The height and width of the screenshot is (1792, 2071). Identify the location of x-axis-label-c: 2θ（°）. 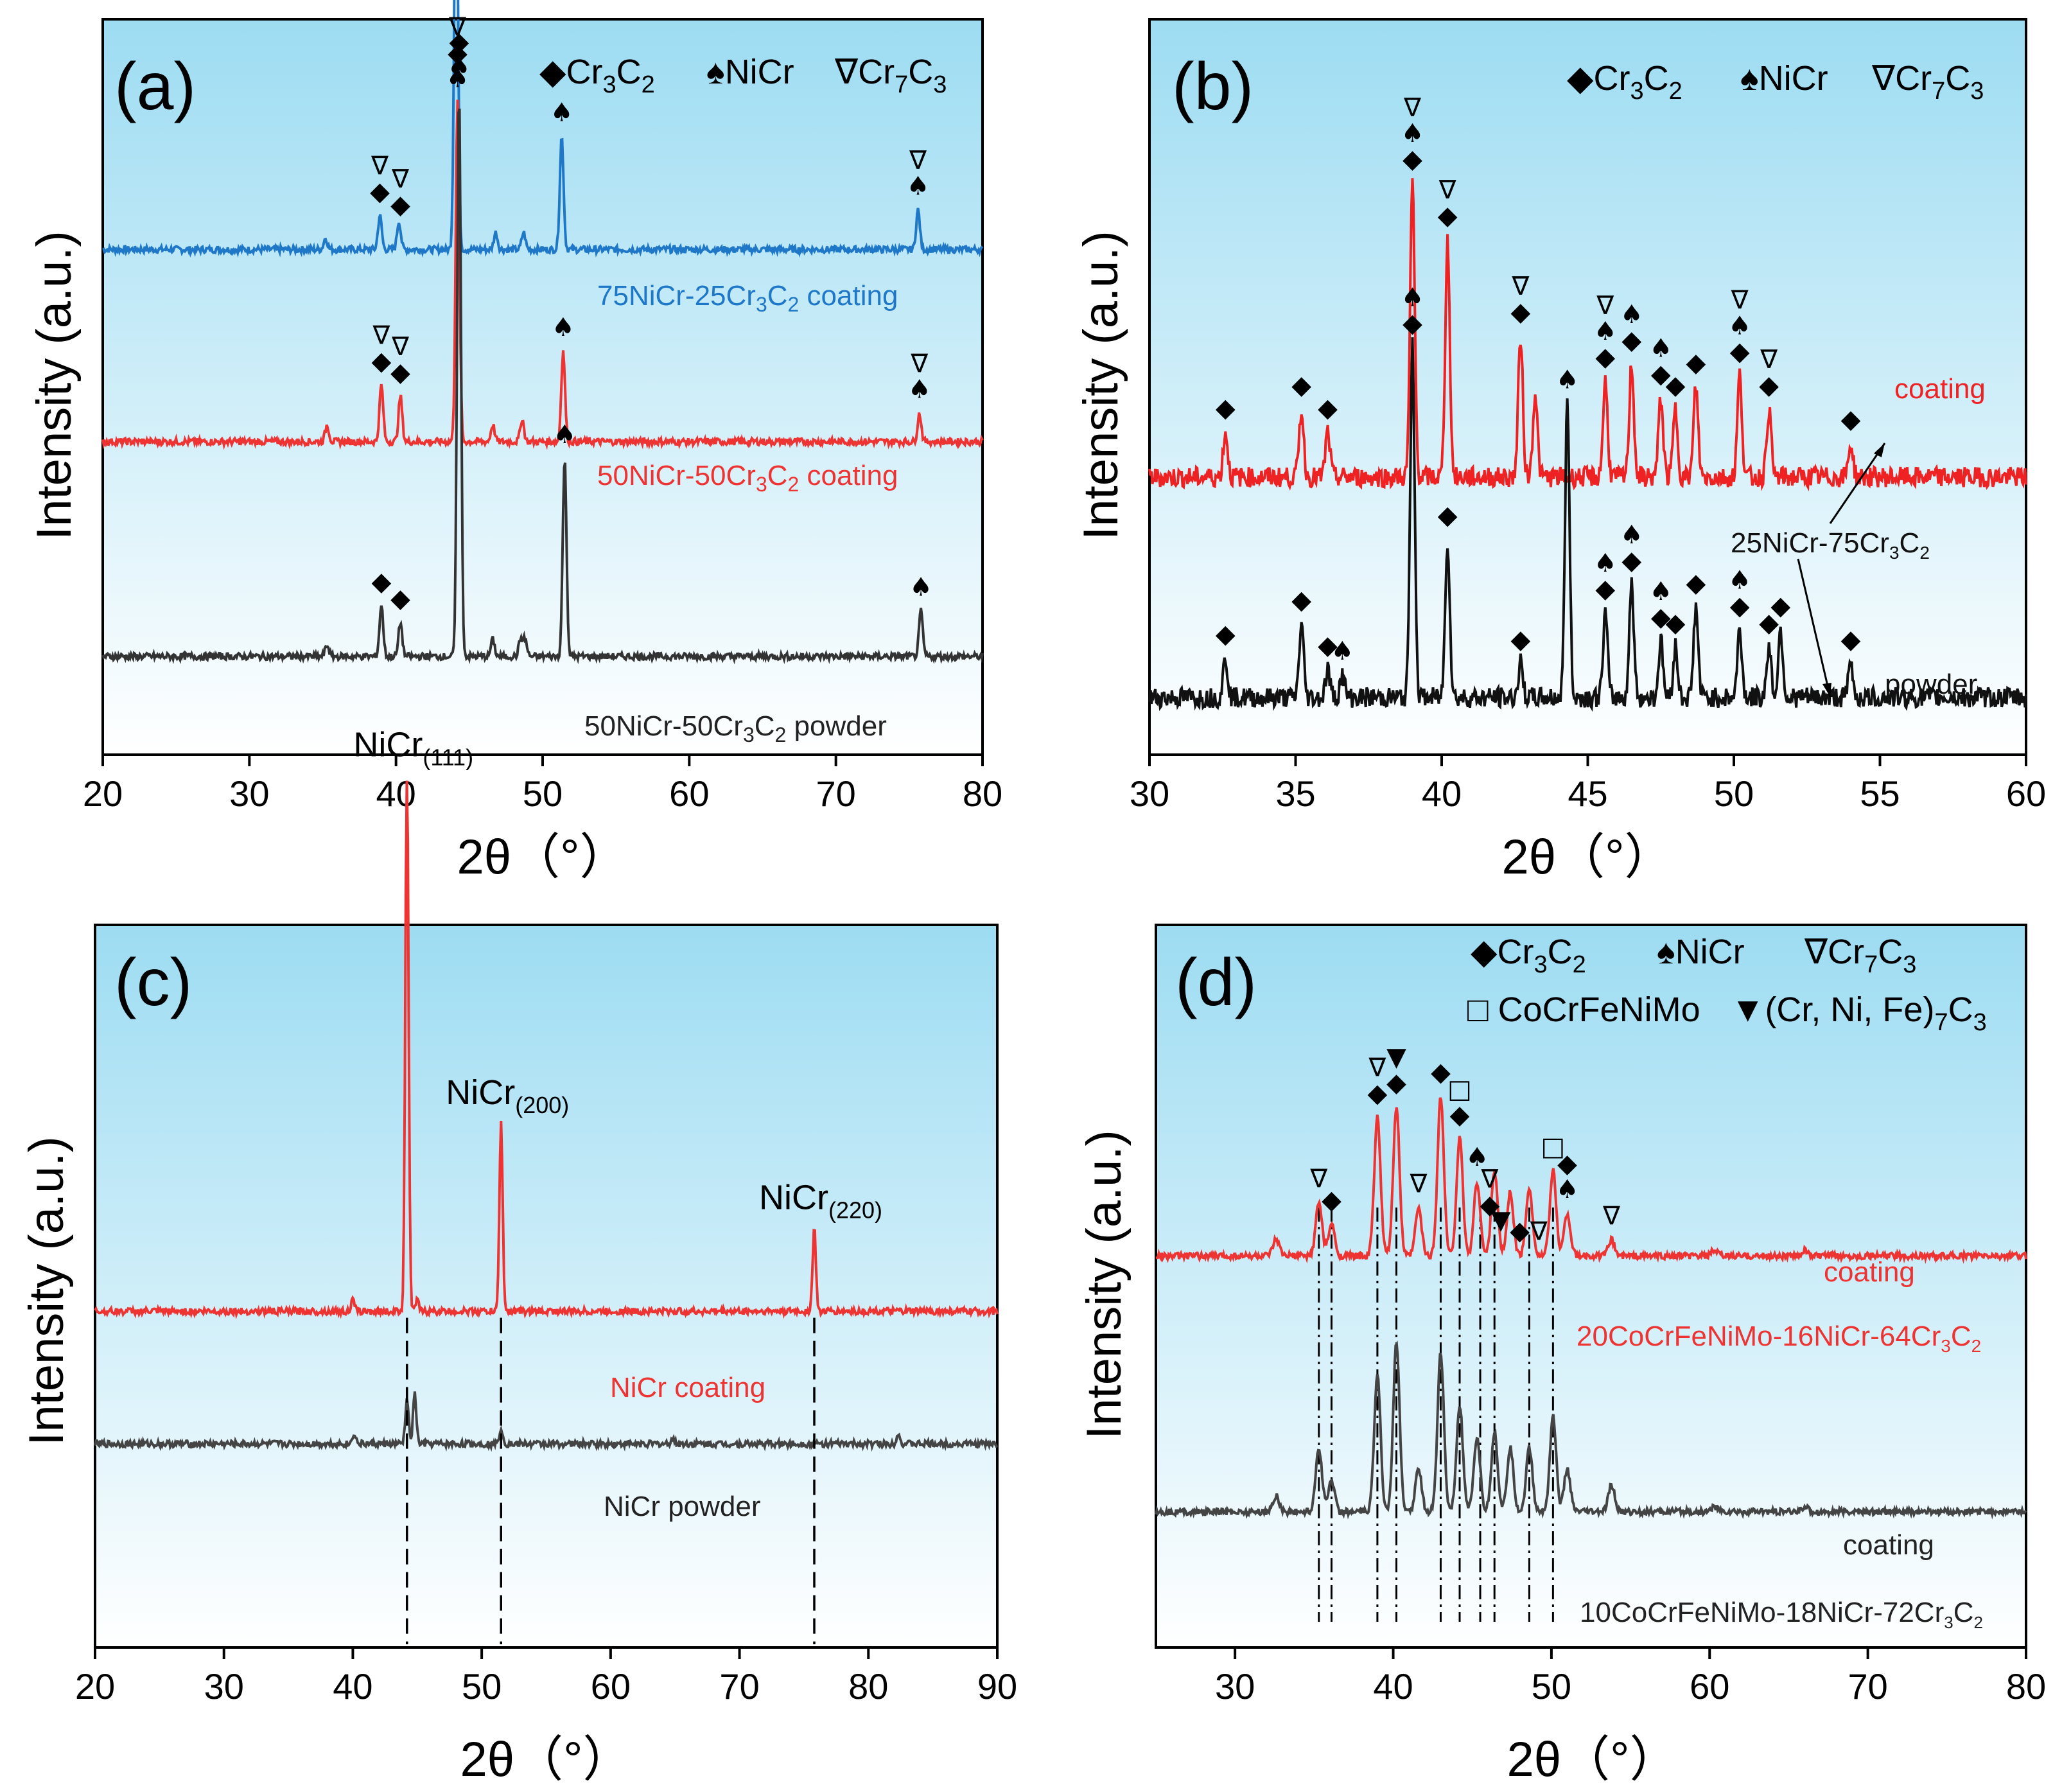
(546, 1759).